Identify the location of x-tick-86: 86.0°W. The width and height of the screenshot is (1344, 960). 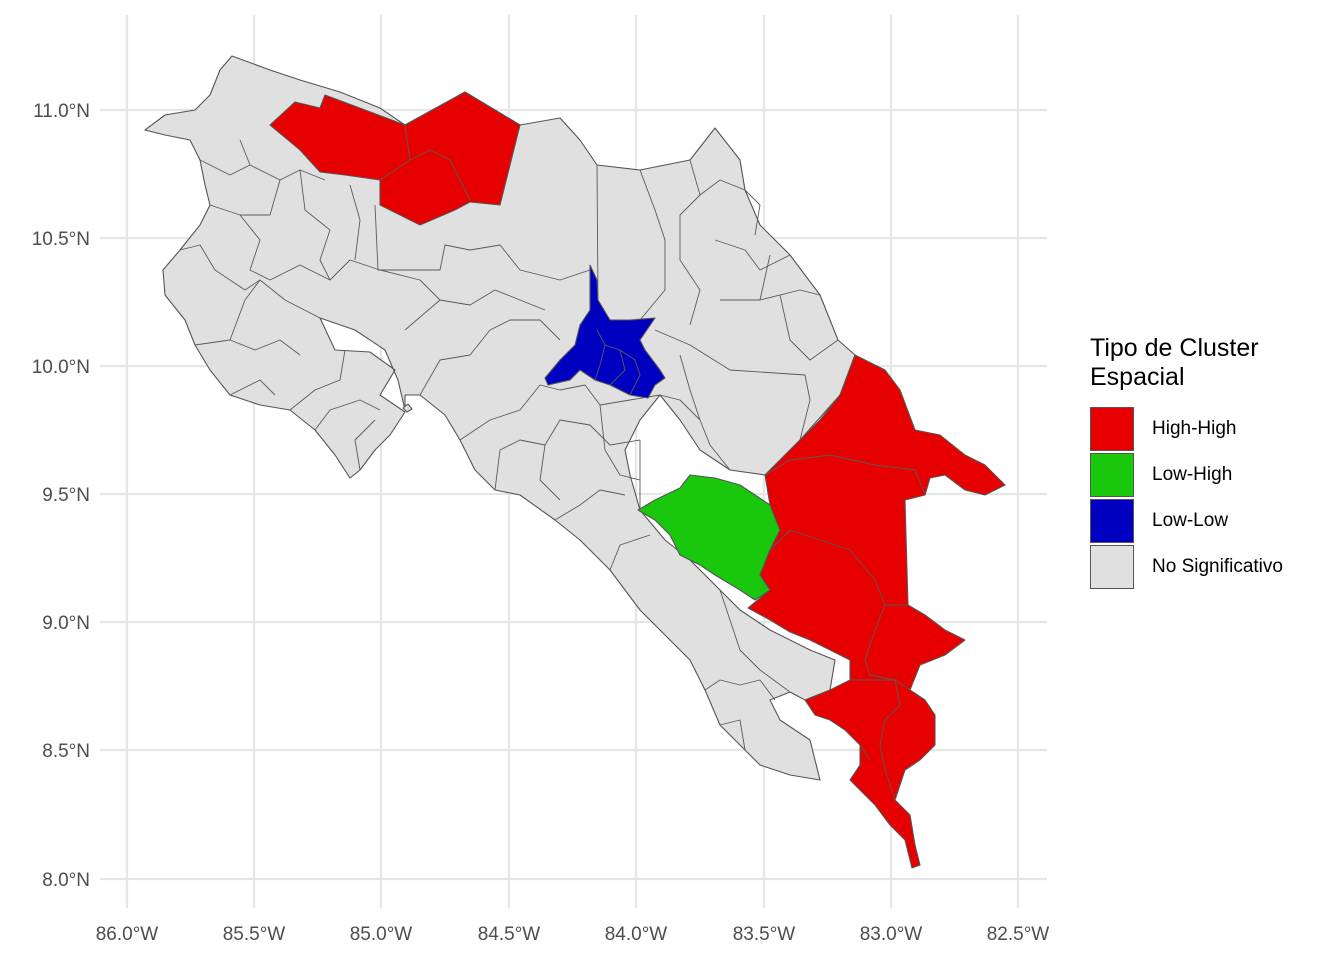
(127, 934).